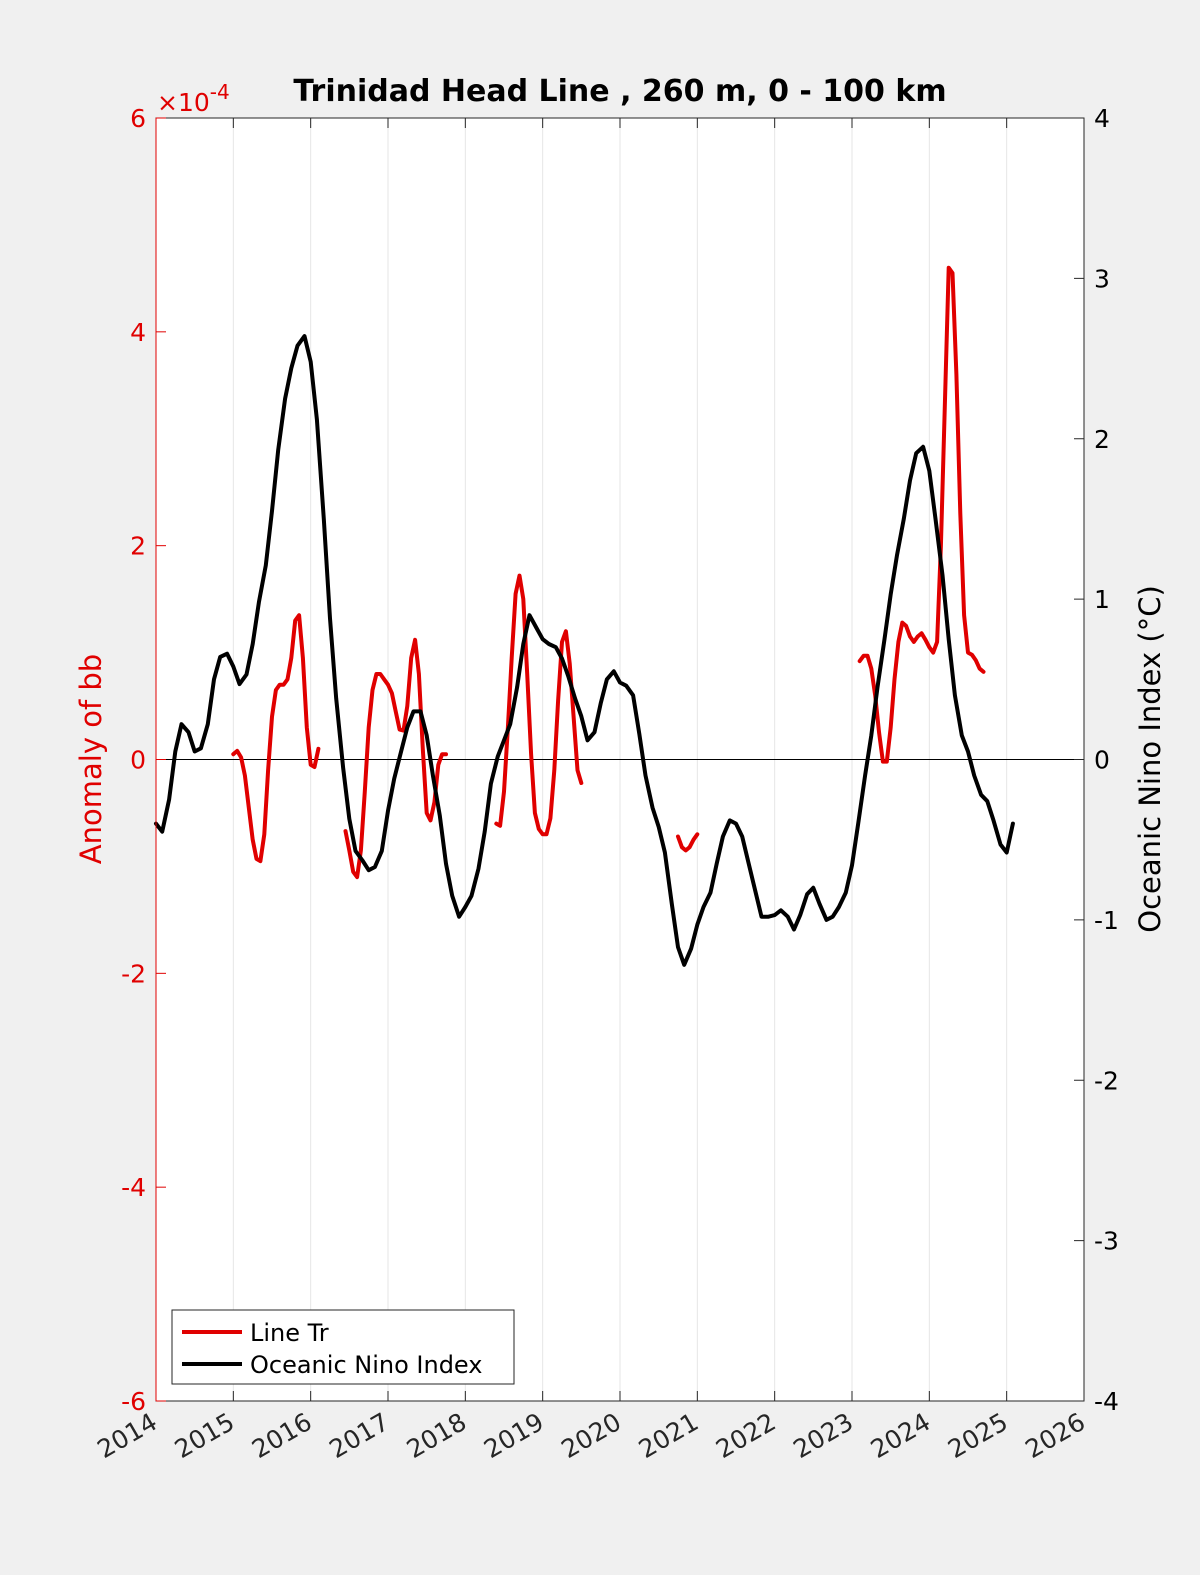  I want to click on y-right-tick-label: -2, so click(1106, 1080).